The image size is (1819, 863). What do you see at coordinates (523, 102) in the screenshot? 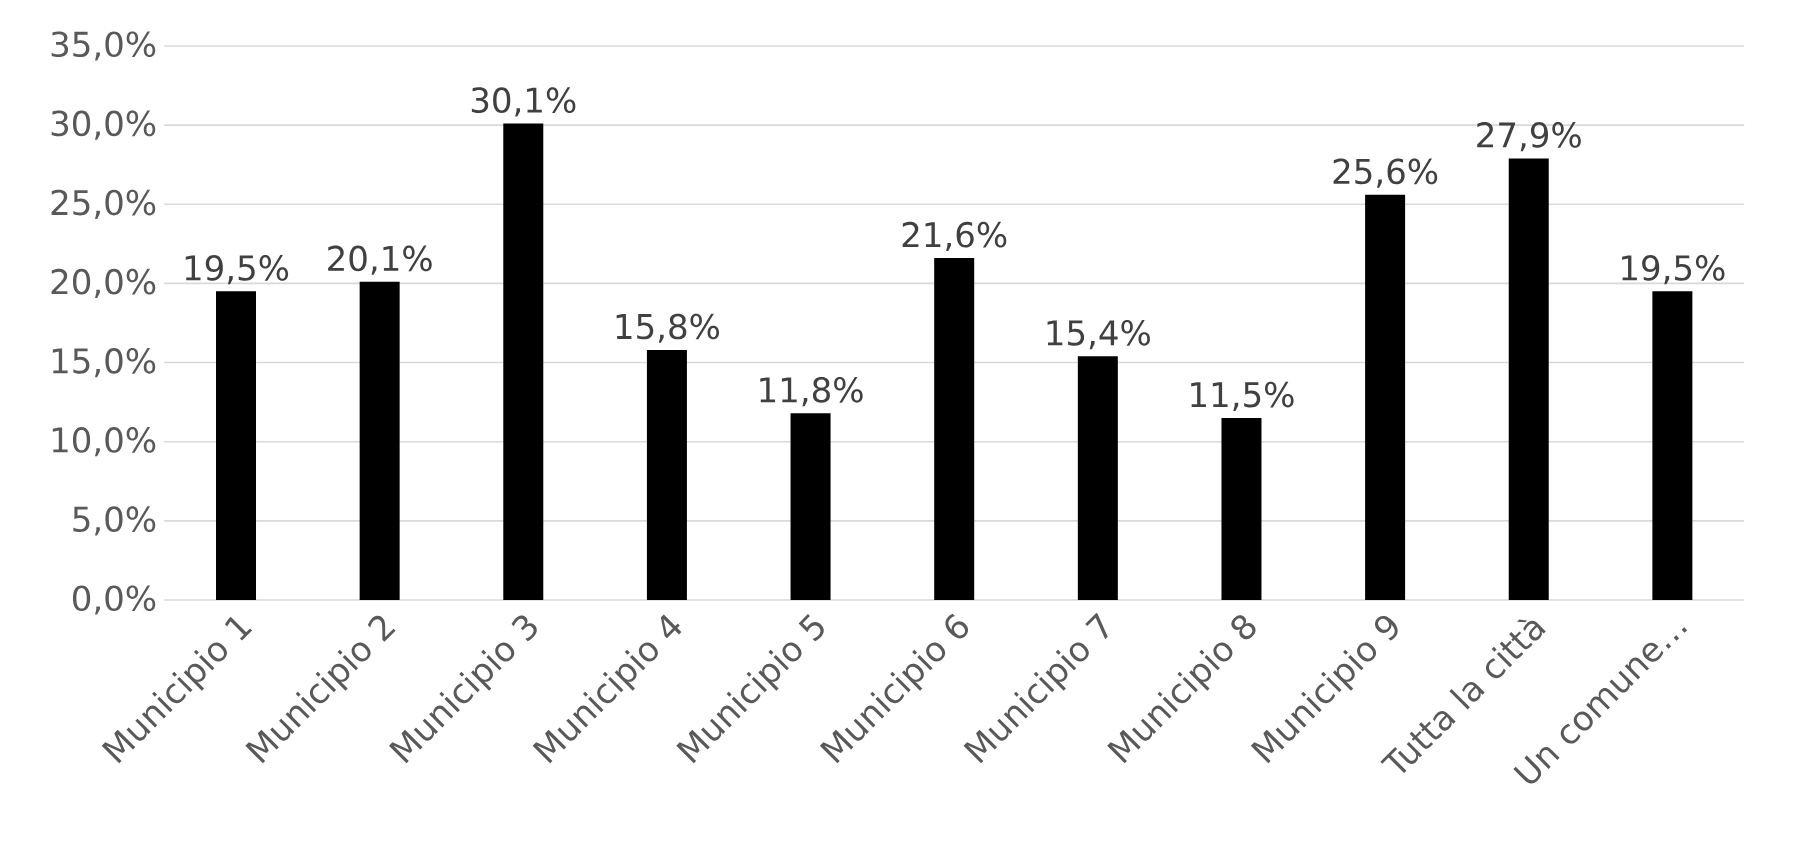
I see `data-label: 30,1%` at bounding box center [523, 102].